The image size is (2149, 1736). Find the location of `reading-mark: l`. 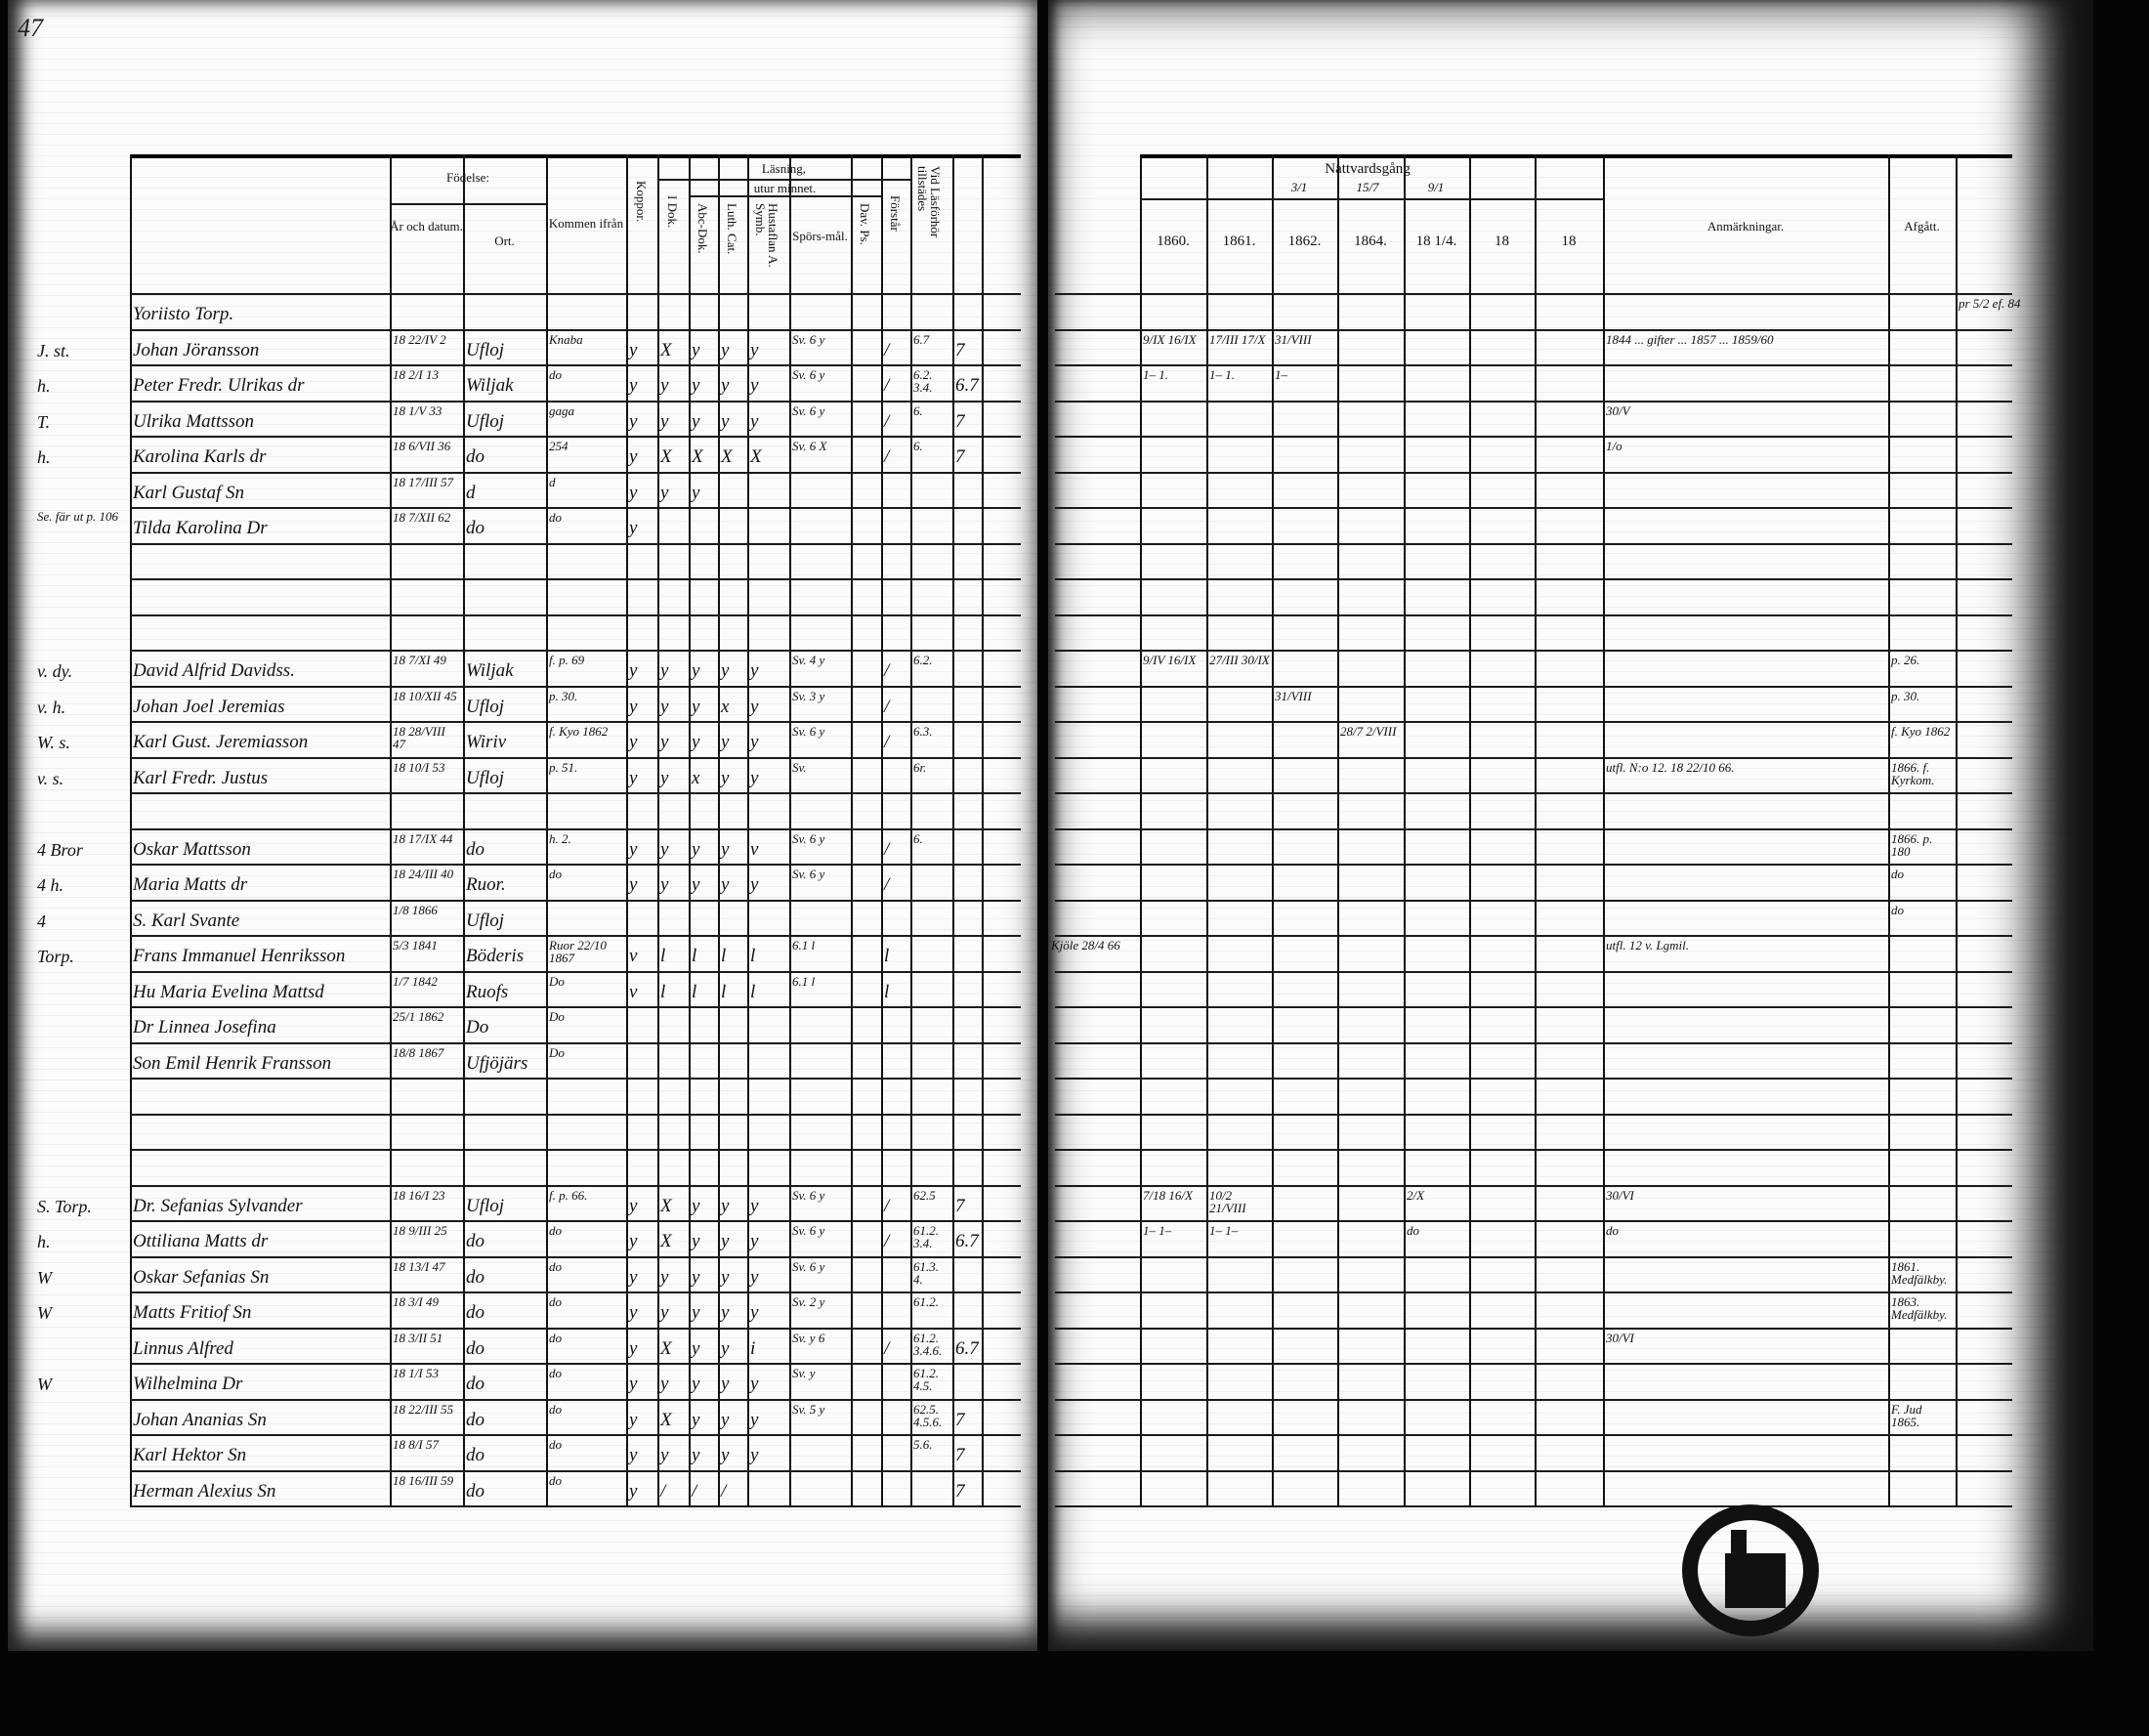

reading-mark: l is located at coordinates (887, 991).